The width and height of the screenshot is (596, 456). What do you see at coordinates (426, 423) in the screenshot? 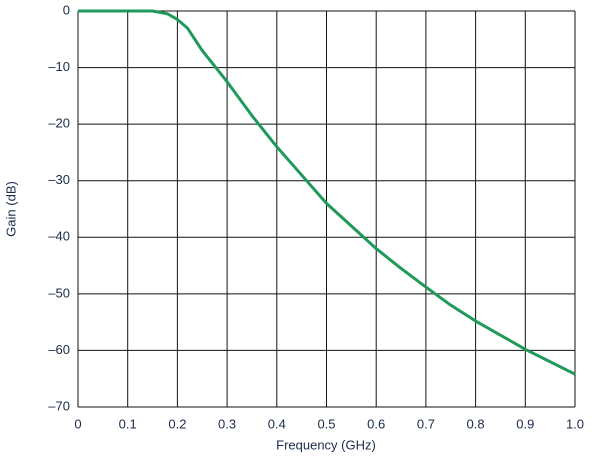
I see `x-tick-label: 0.7` at bounding box center [426, 423].